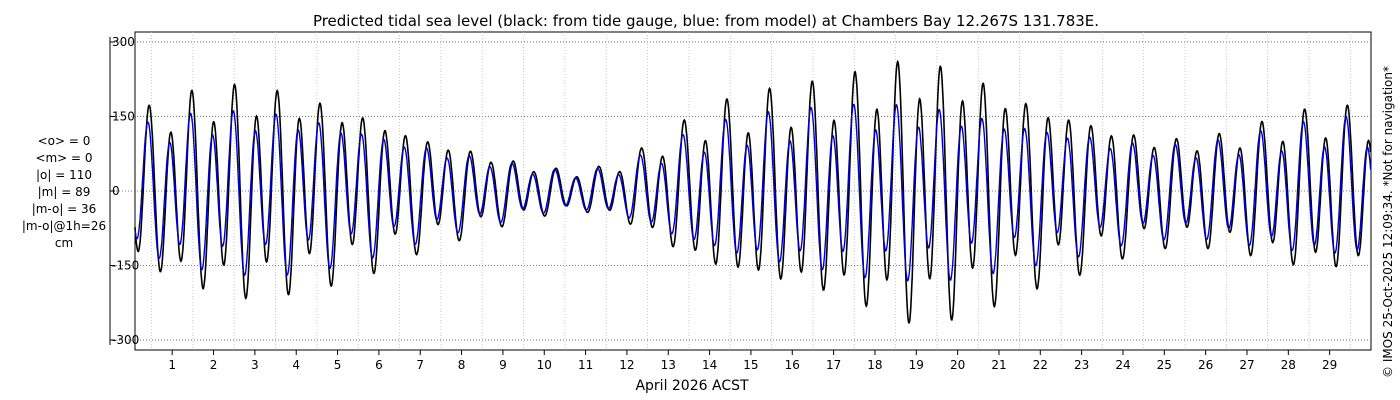 The width and height of the screenshot is (1400, 400). What do you see at coordinates (123, 116) in the screenshot?
I see `y-tick-label: 150` at bounding box center [123, 116].